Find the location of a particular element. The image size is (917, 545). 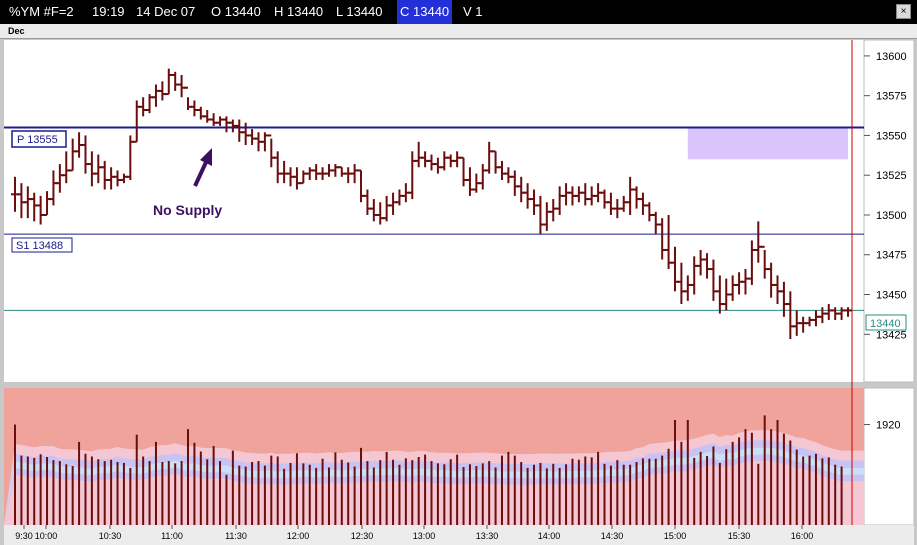

last-price-label: 13440 is located at coordinates (885, 324).